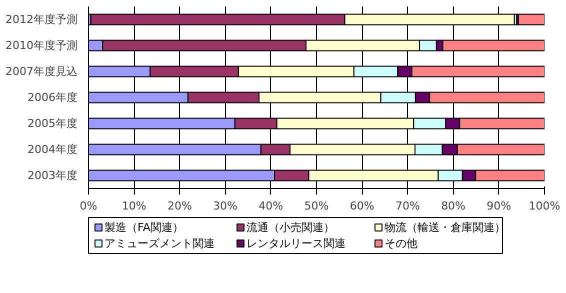 The image size is (566, 293). Describe the element at coordinates (179, 206) in the screenshot. I see `x-tick-label: 20%` at that location.